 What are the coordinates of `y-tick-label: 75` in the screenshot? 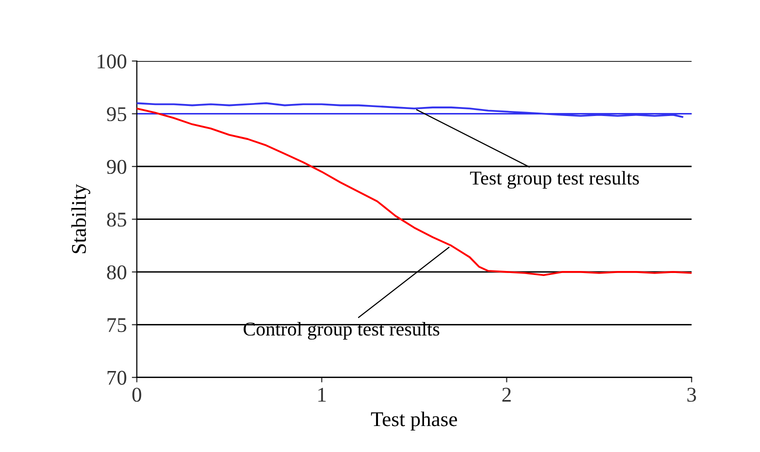 It's located at (117, 325).